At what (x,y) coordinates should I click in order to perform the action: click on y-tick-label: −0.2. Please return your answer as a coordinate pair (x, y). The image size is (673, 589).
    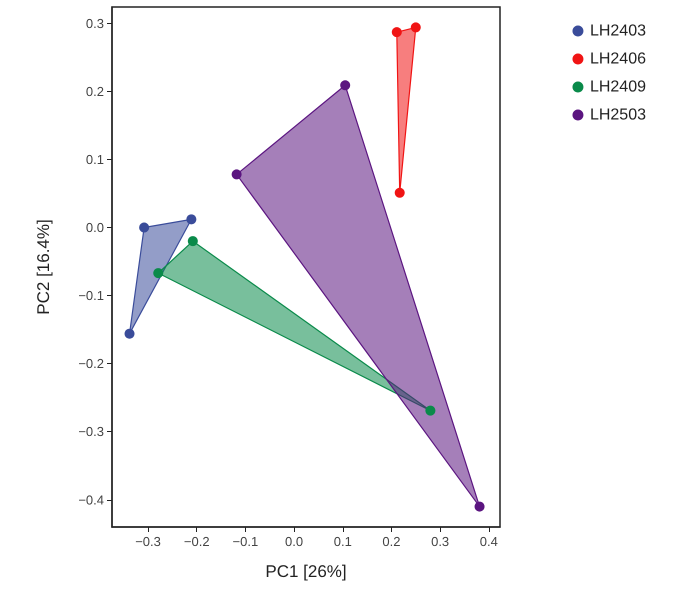
    Looking at the image, I should click on (91, 364).